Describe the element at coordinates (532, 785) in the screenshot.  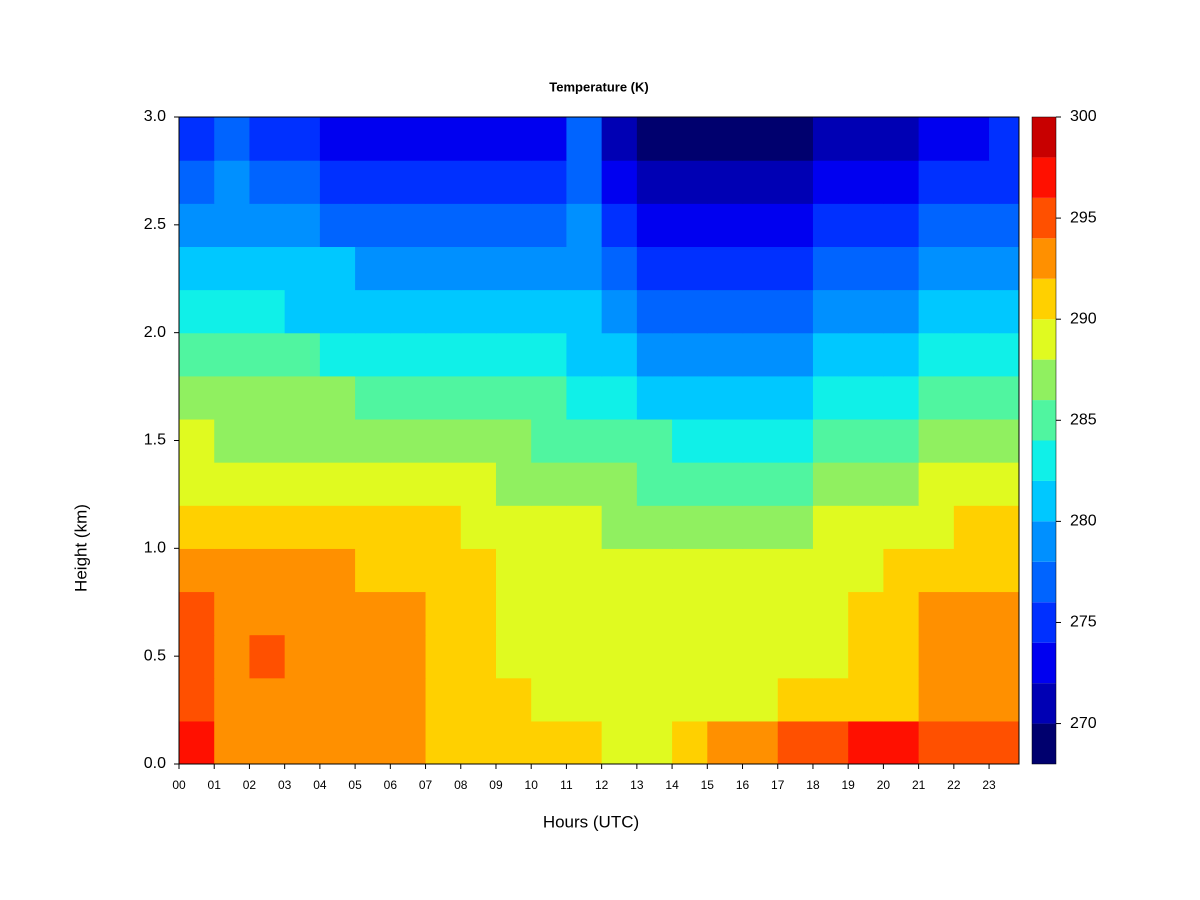
I see `x-tick-label: 10` at that location.